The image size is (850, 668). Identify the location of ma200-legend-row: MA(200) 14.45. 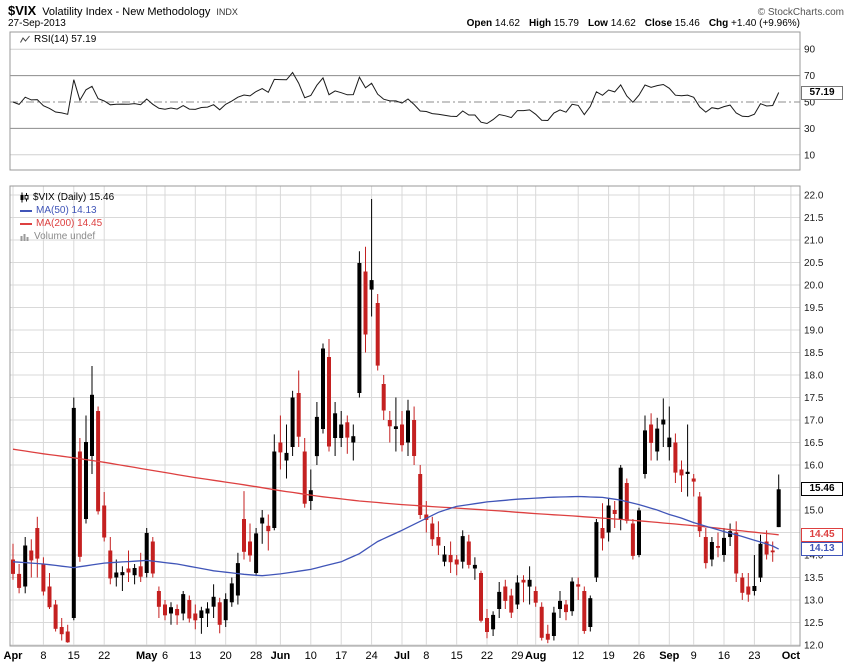
(67, 223).